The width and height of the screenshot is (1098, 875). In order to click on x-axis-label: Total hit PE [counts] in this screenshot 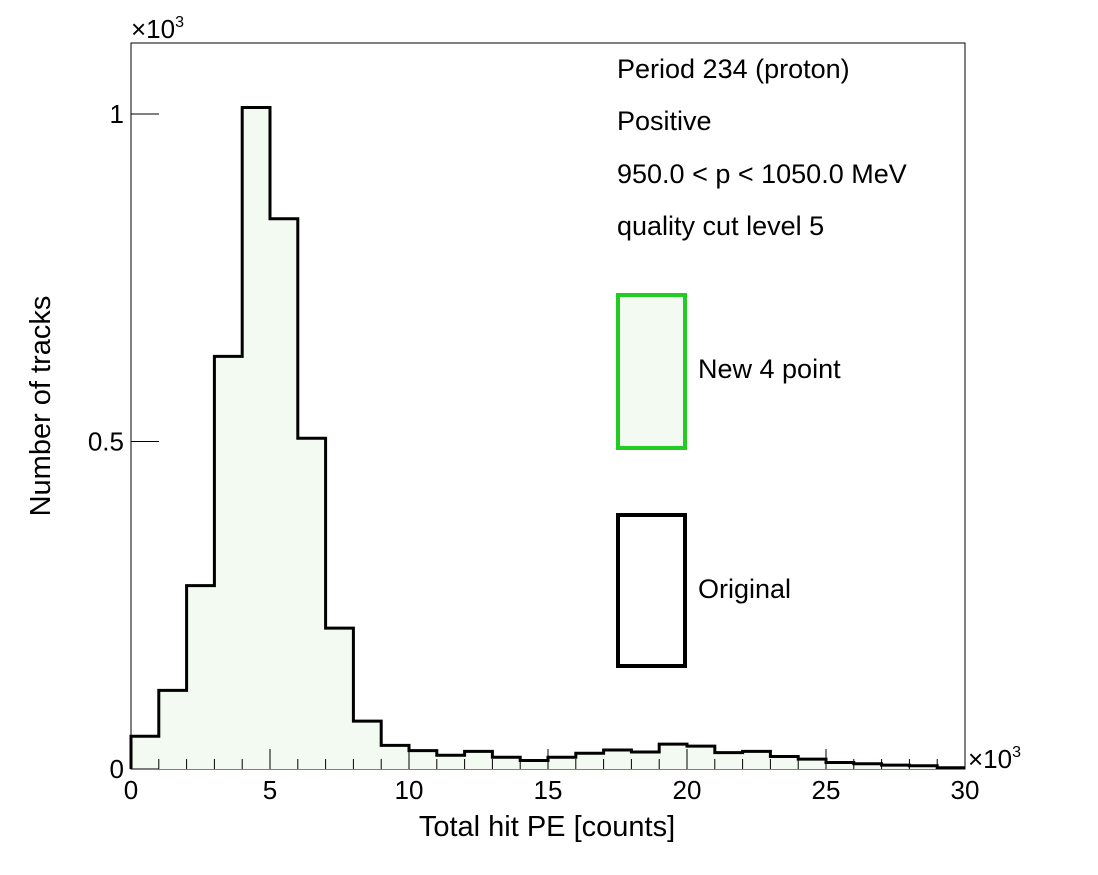, I will do `click(547, 827)`.